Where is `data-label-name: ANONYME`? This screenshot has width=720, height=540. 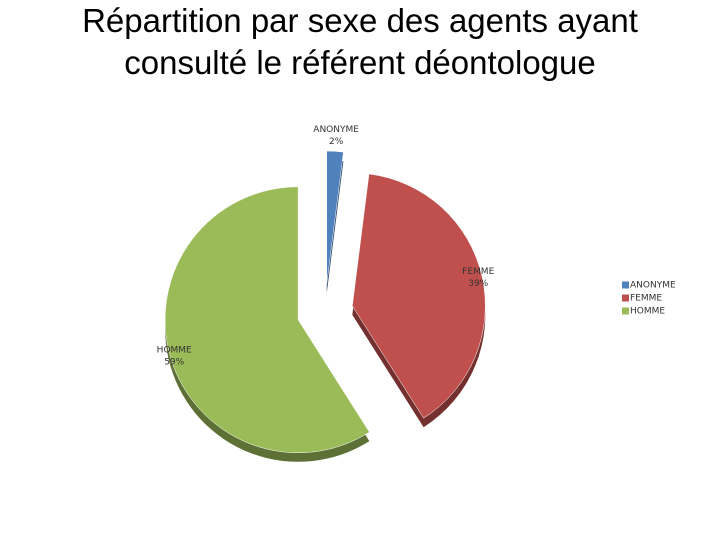 data-label-name: ANONYME is located at coordinates (336, 130).